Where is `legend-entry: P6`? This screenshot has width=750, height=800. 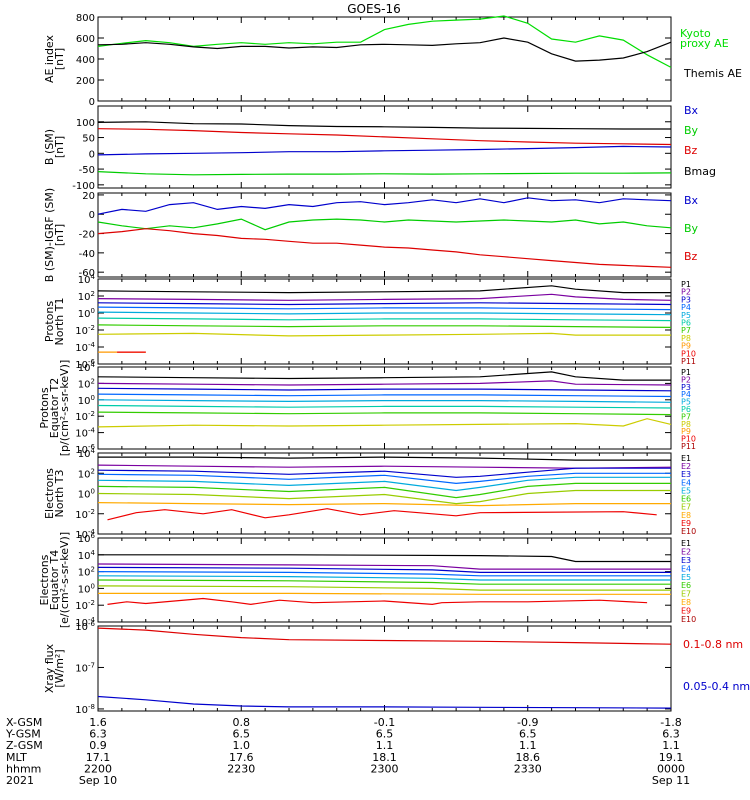 legend-entry: P6 is located at coordinates (686, 323).